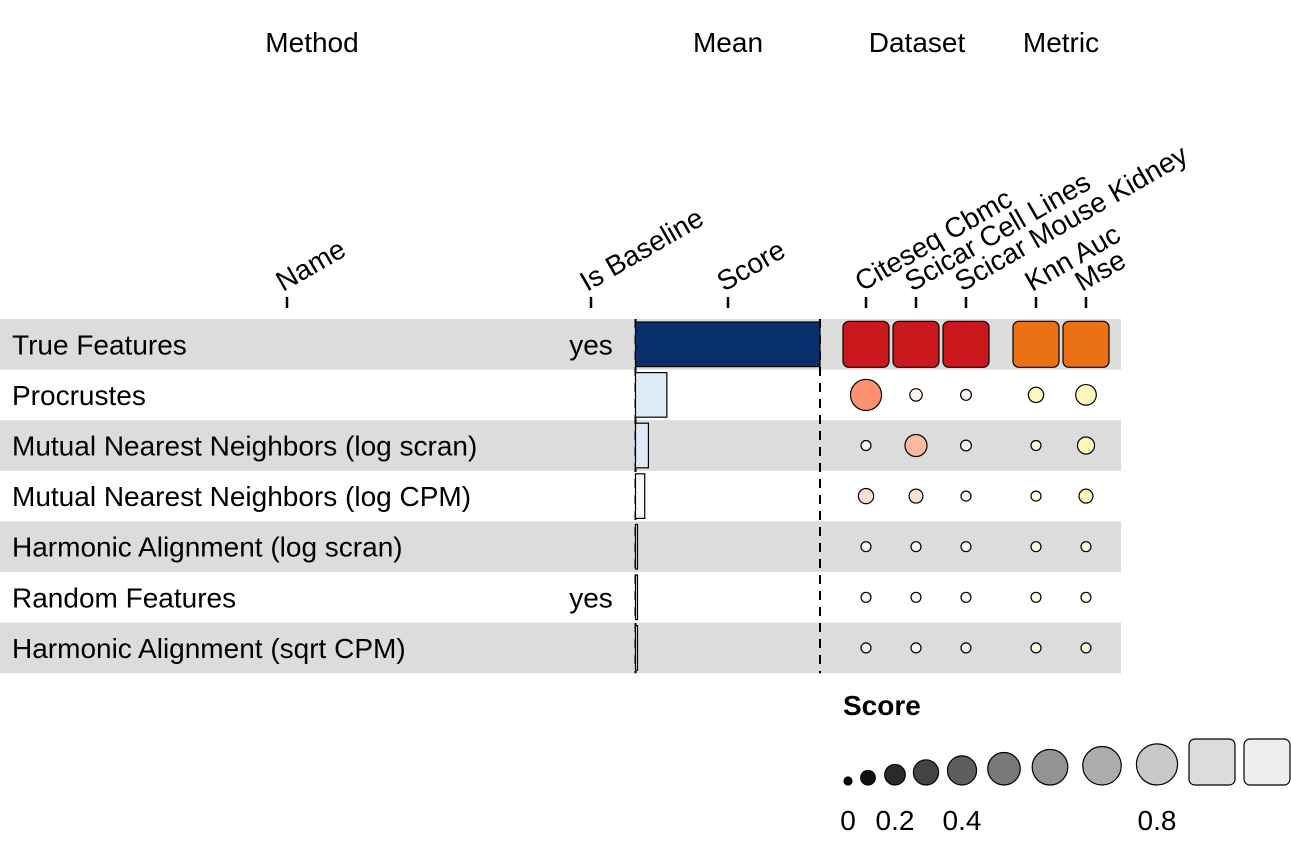 The width and height of the screenshot is (1291, 849). What do you see at coordinates (553, 496) in the screenshot?
I see `table-row: Mutual Nearest Neighbors (log CPM)` at bounding box center [553, 496].